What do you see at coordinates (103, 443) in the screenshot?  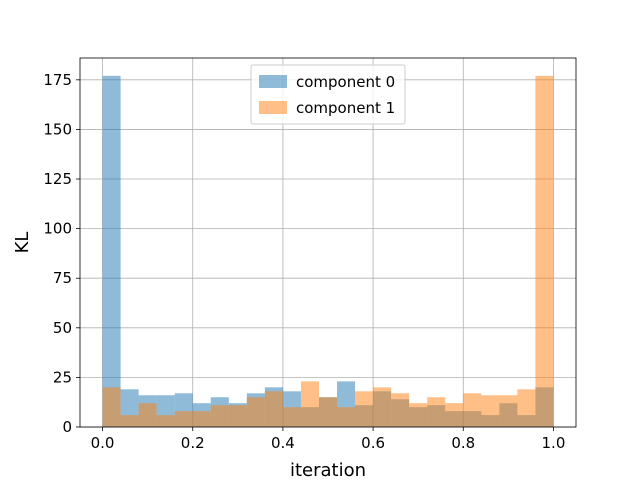 I see `x-tick-label: 0.0` at bounding box center [103, 443].